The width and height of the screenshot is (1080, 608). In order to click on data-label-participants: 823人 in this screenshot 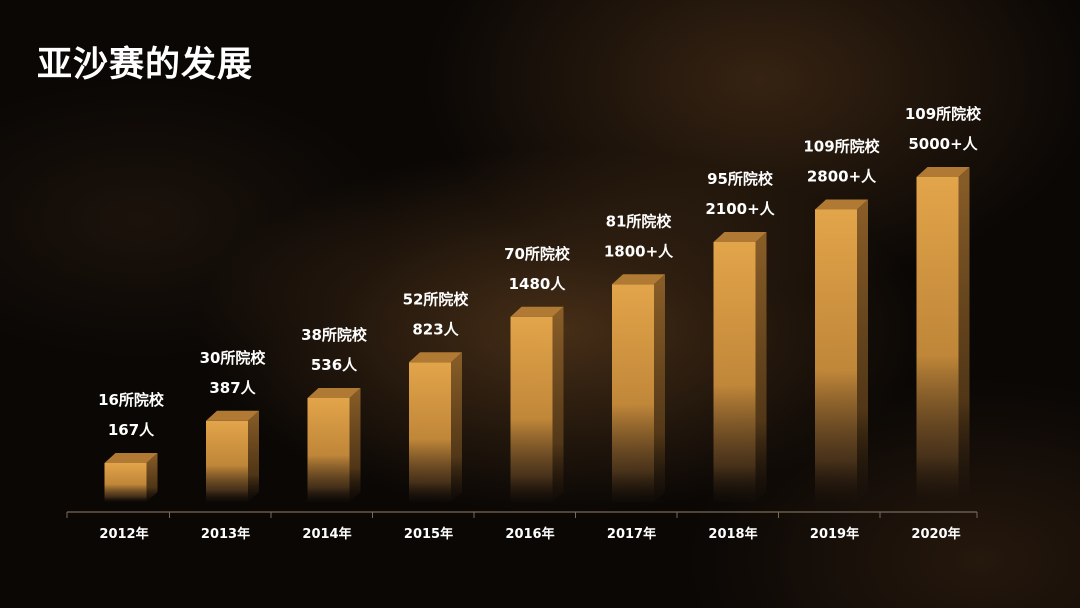, I will do `click(435, 329)`.